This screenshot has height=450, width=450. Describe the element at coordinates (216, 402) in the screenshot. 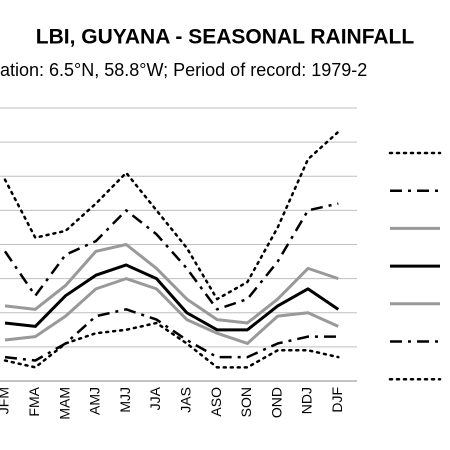

I see `x-tick-label: ASO` at that location.